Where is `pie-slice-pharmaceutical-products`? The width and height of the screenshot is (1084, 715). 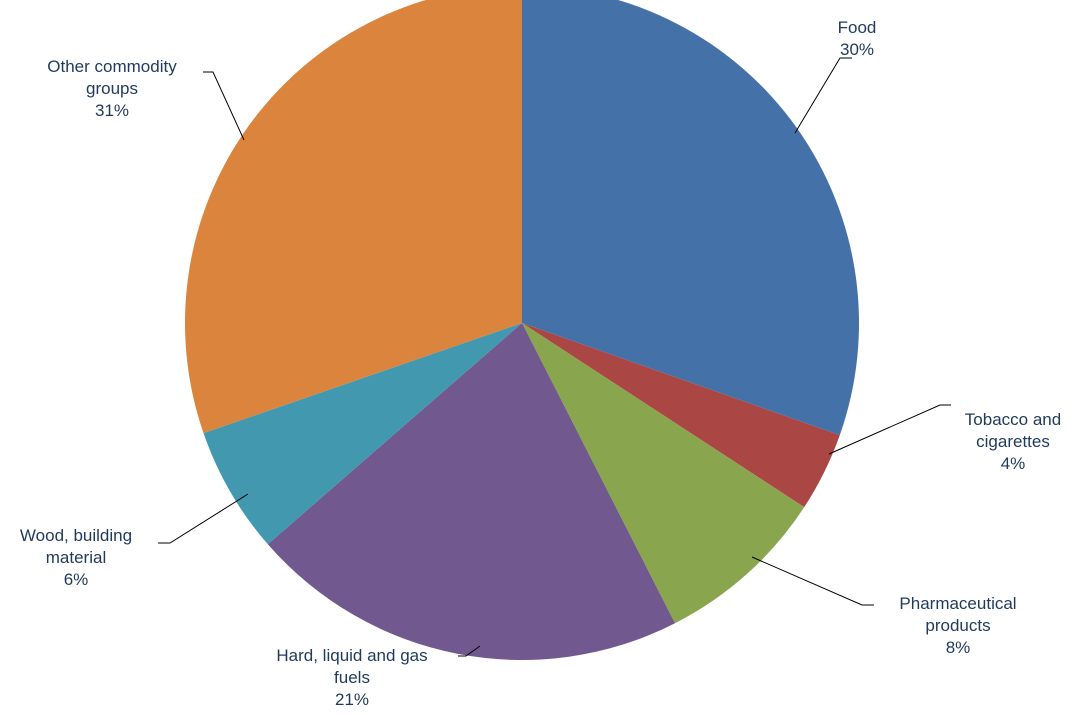 pie-slice-pharmaceutical-products is located at coordinates (663, 473).